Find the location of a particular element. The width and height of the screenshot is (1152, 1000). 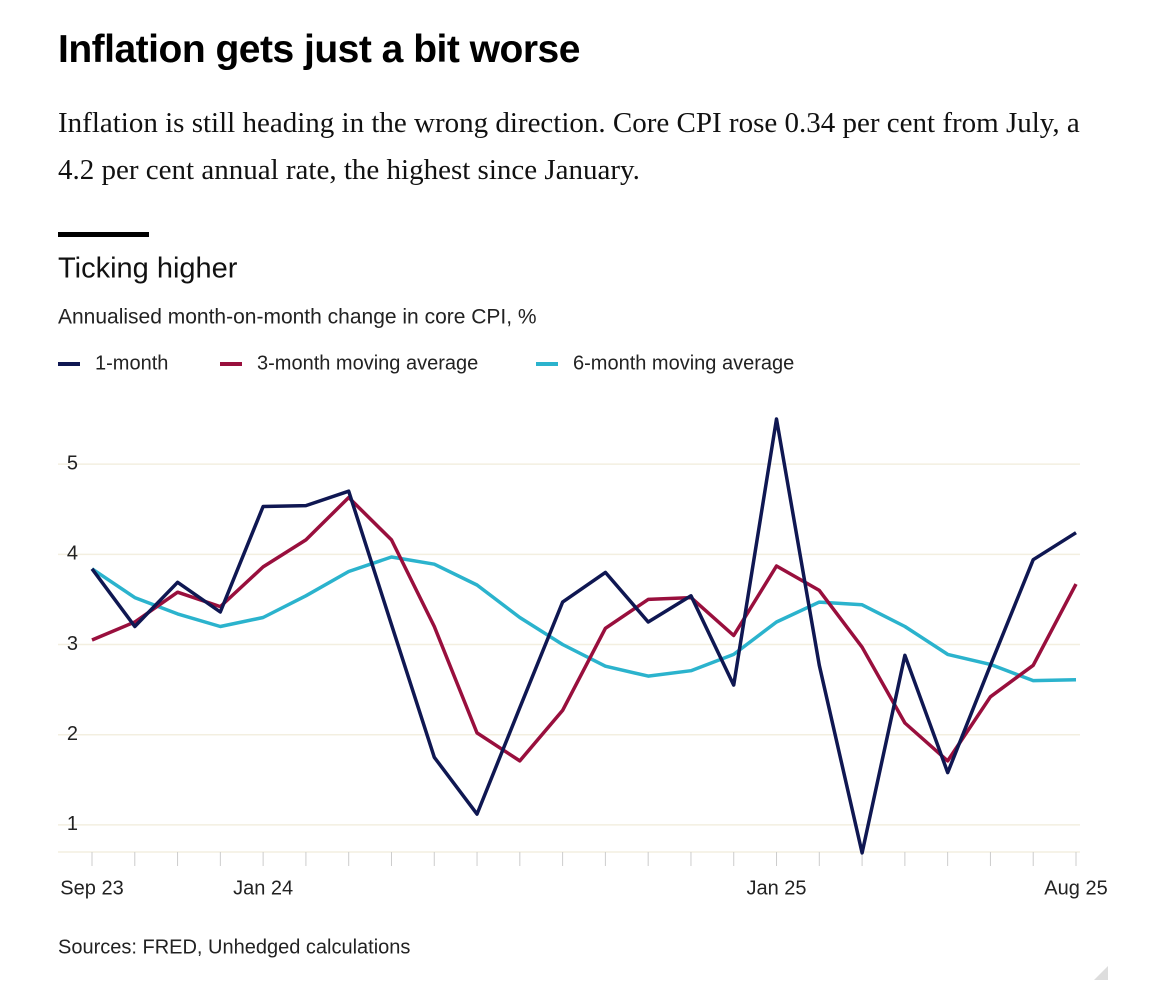

corner-mark is located at coordinates (1101, 973).